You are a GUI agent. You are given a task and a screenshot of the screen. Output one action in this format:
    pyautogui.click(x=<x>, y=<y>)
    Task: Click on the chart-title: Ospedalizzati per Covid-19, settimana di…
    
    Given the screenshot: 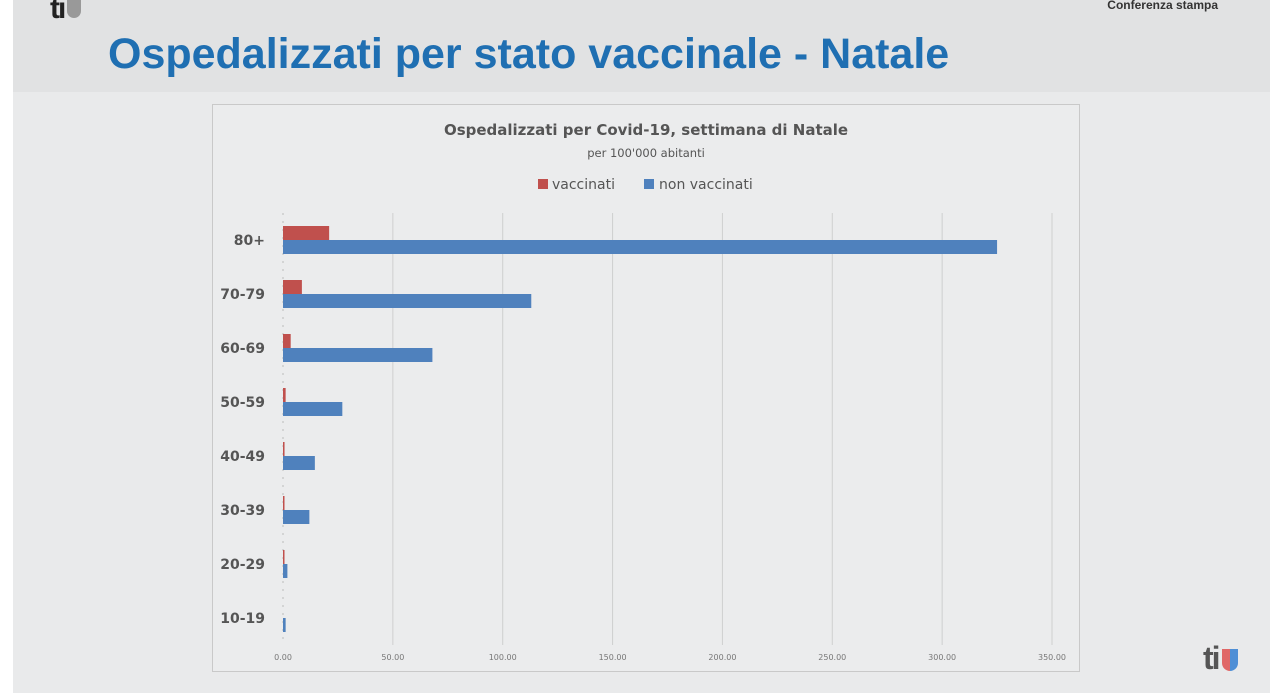 What is the action you would take?
    pyautogui.click(x=646, y=130)
    